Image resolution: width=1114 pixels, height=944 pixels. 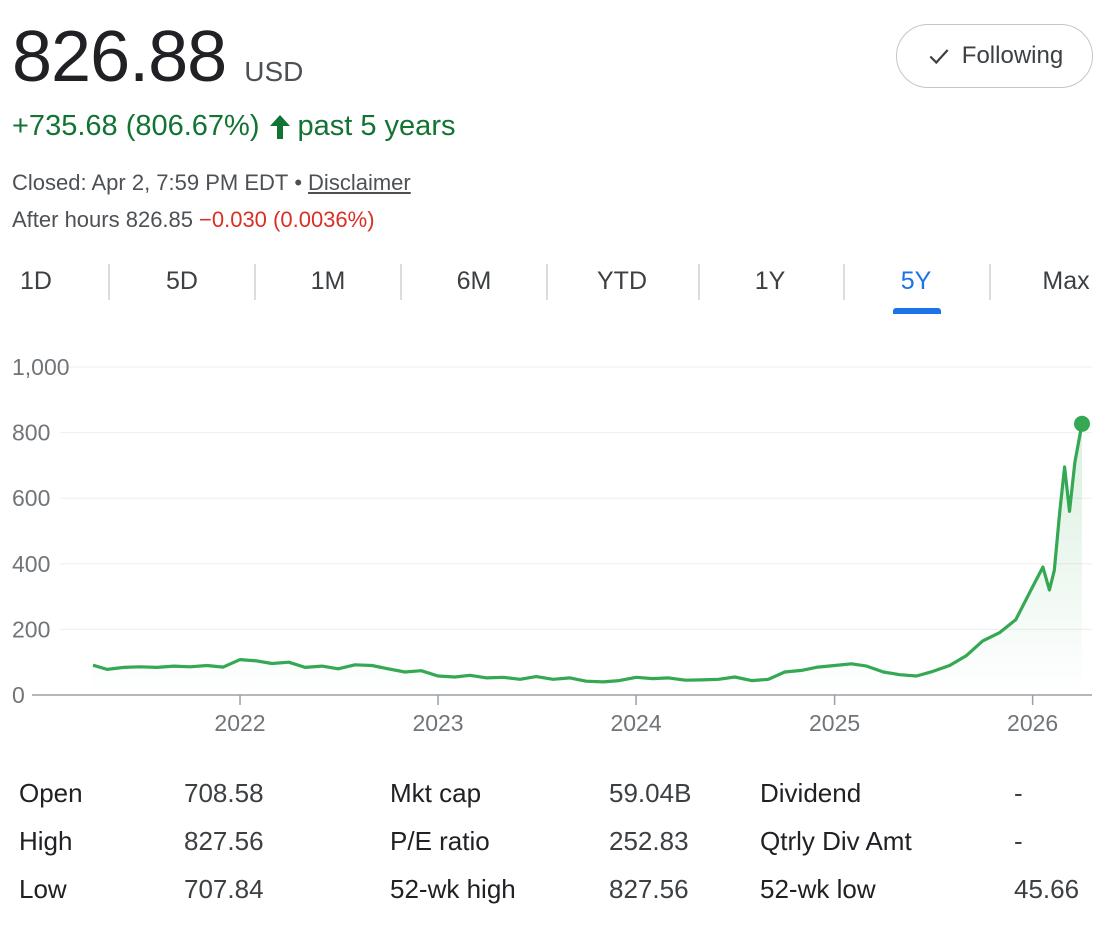 What do you see at coordinates (1082, 423) in the screenshot?
I see `last-point-marker` at bounding box center [1082, 423].